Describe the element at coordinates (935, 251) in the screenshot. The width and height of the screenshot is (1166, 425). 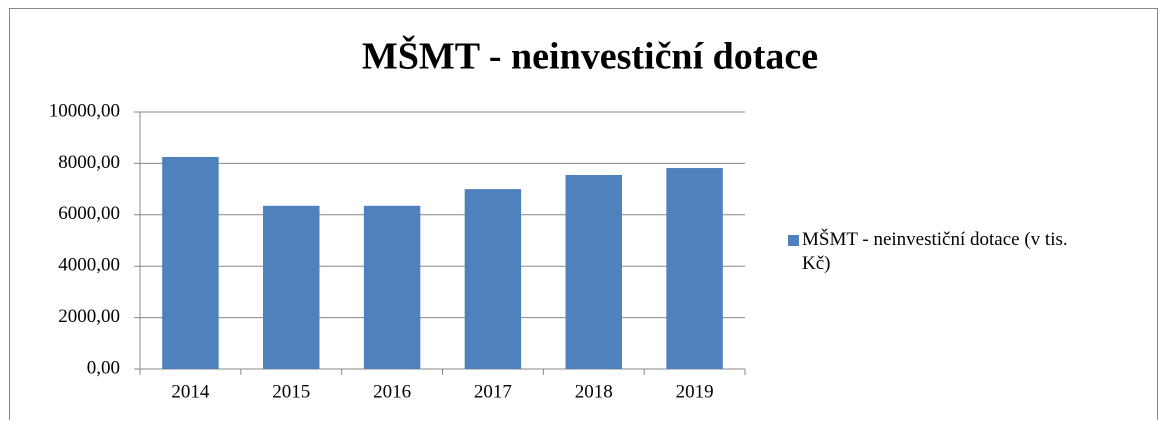
I see `legend-label: MŠMT - neinvestiční dotace (v tis. Kč)` at that location.